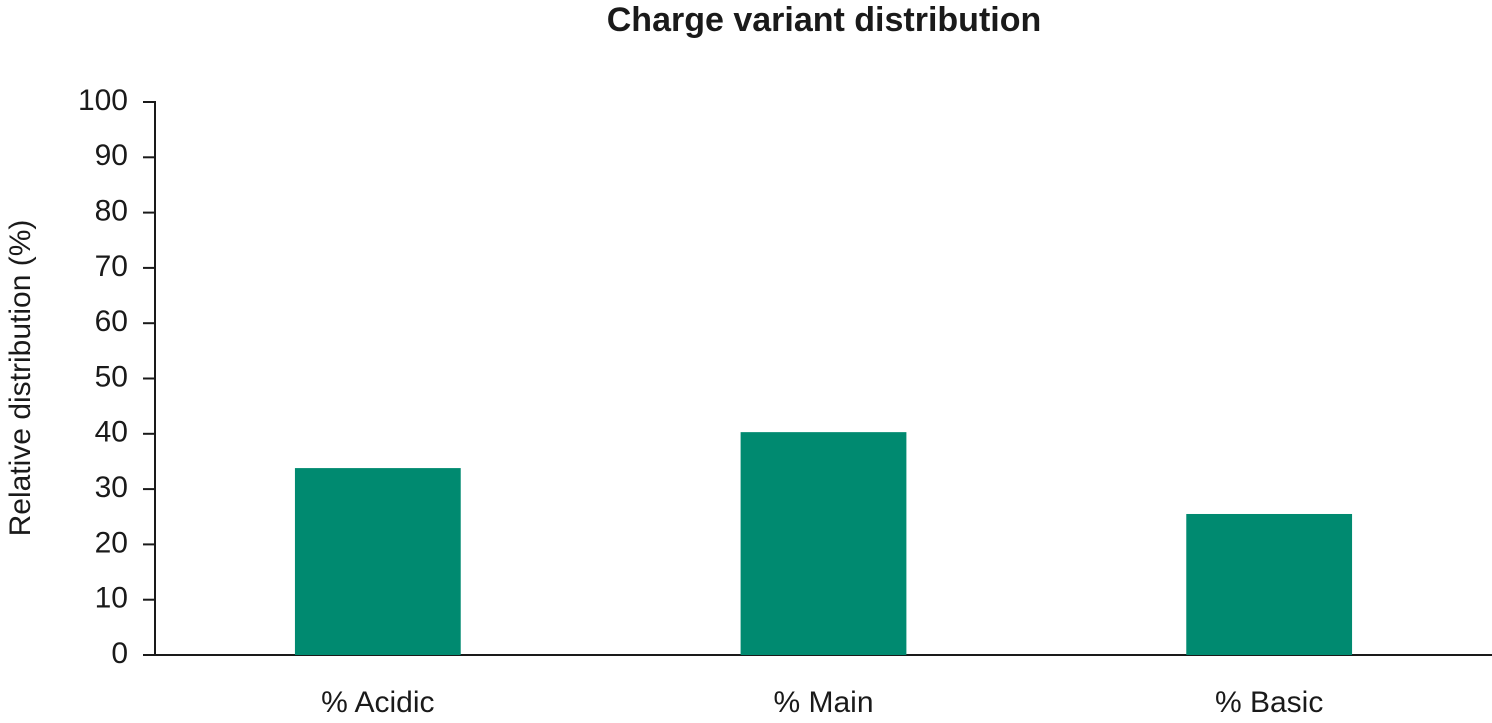 The image size is (1492, 723). What do you see at coordinates (111, 432) in the screenshot?
I see `y-tick-label: 40` at bounding box center [111, 432].